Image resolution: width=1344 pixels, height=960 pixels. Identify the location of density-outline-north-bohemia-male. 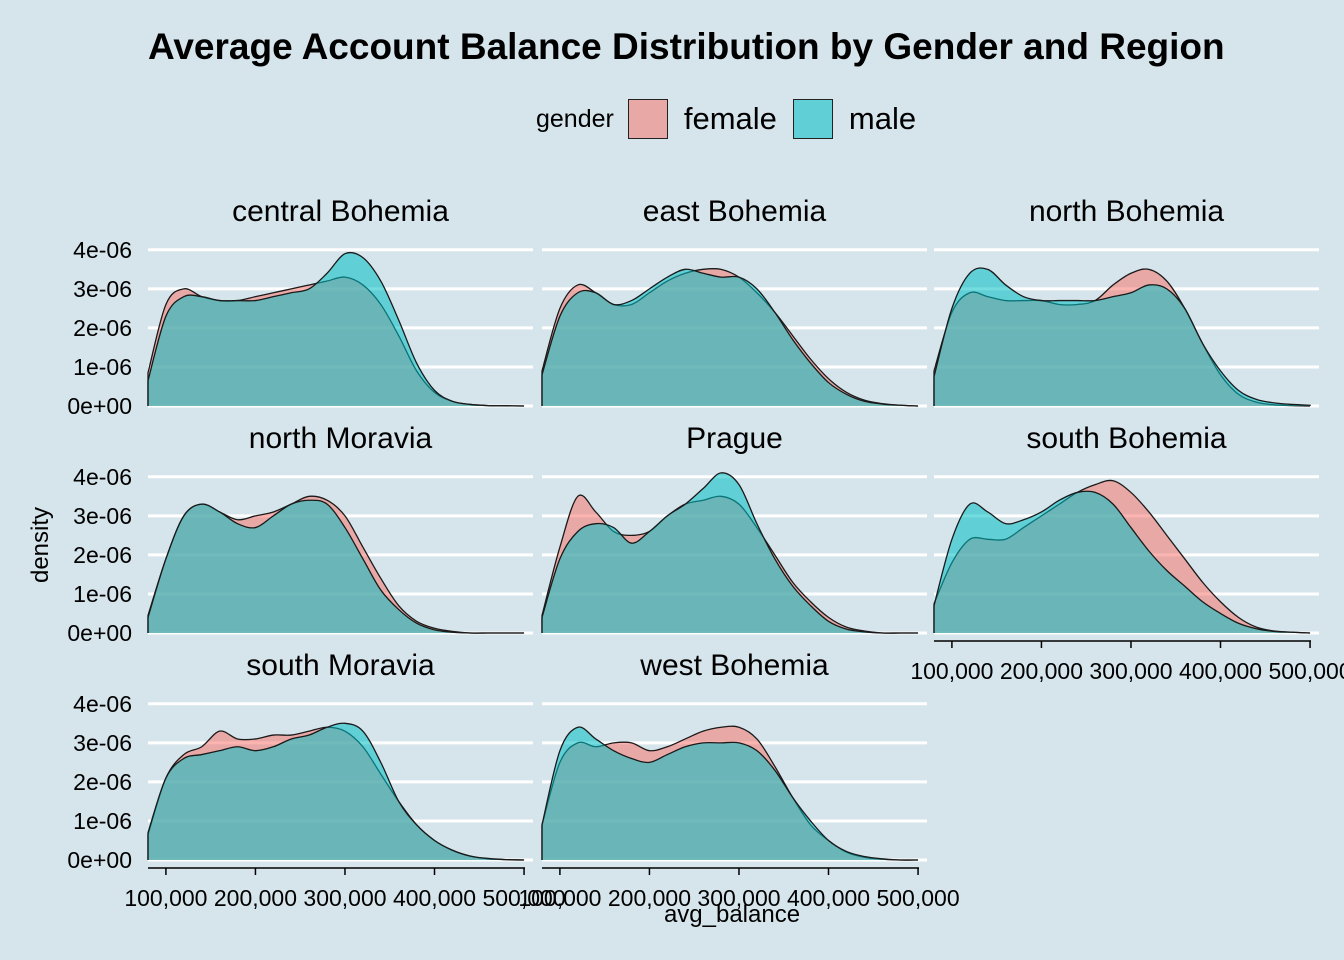
(1122, 336).